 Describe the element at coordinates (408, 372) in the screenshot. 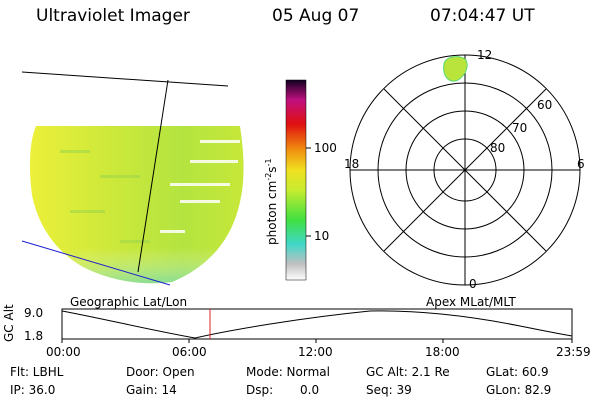

I see `gc-alt-status: GC Alt: 2.1 Re` at that location.